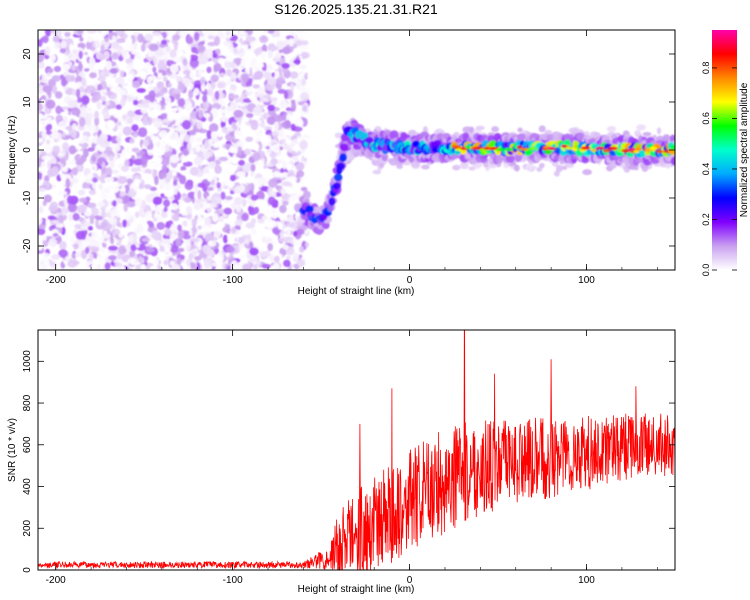 The height and width of the screenshot is (600, 750). What do you see at coordinates (56, 280) in the screenshot?
I see `spectrogram-x-tick-label: -200` at bounding box center [56, 280].